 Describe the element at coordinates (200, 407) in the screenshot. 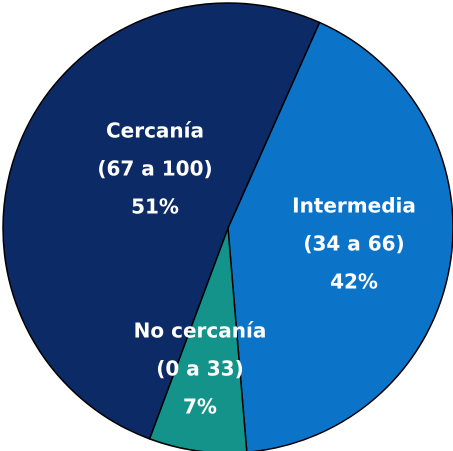

I see `slice-value: 7%` at that location.